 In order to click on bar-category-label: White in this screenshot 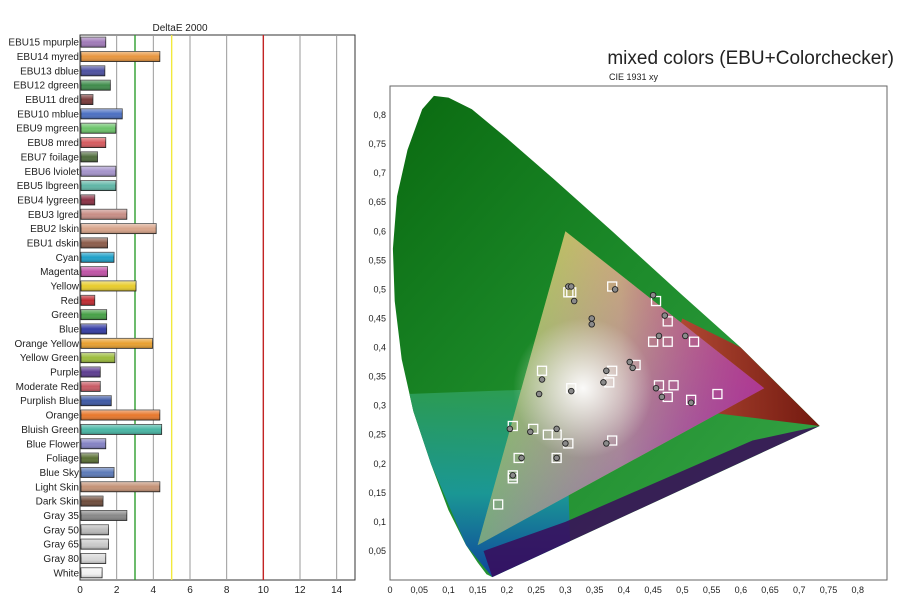, I will do `click(66, 573)`.